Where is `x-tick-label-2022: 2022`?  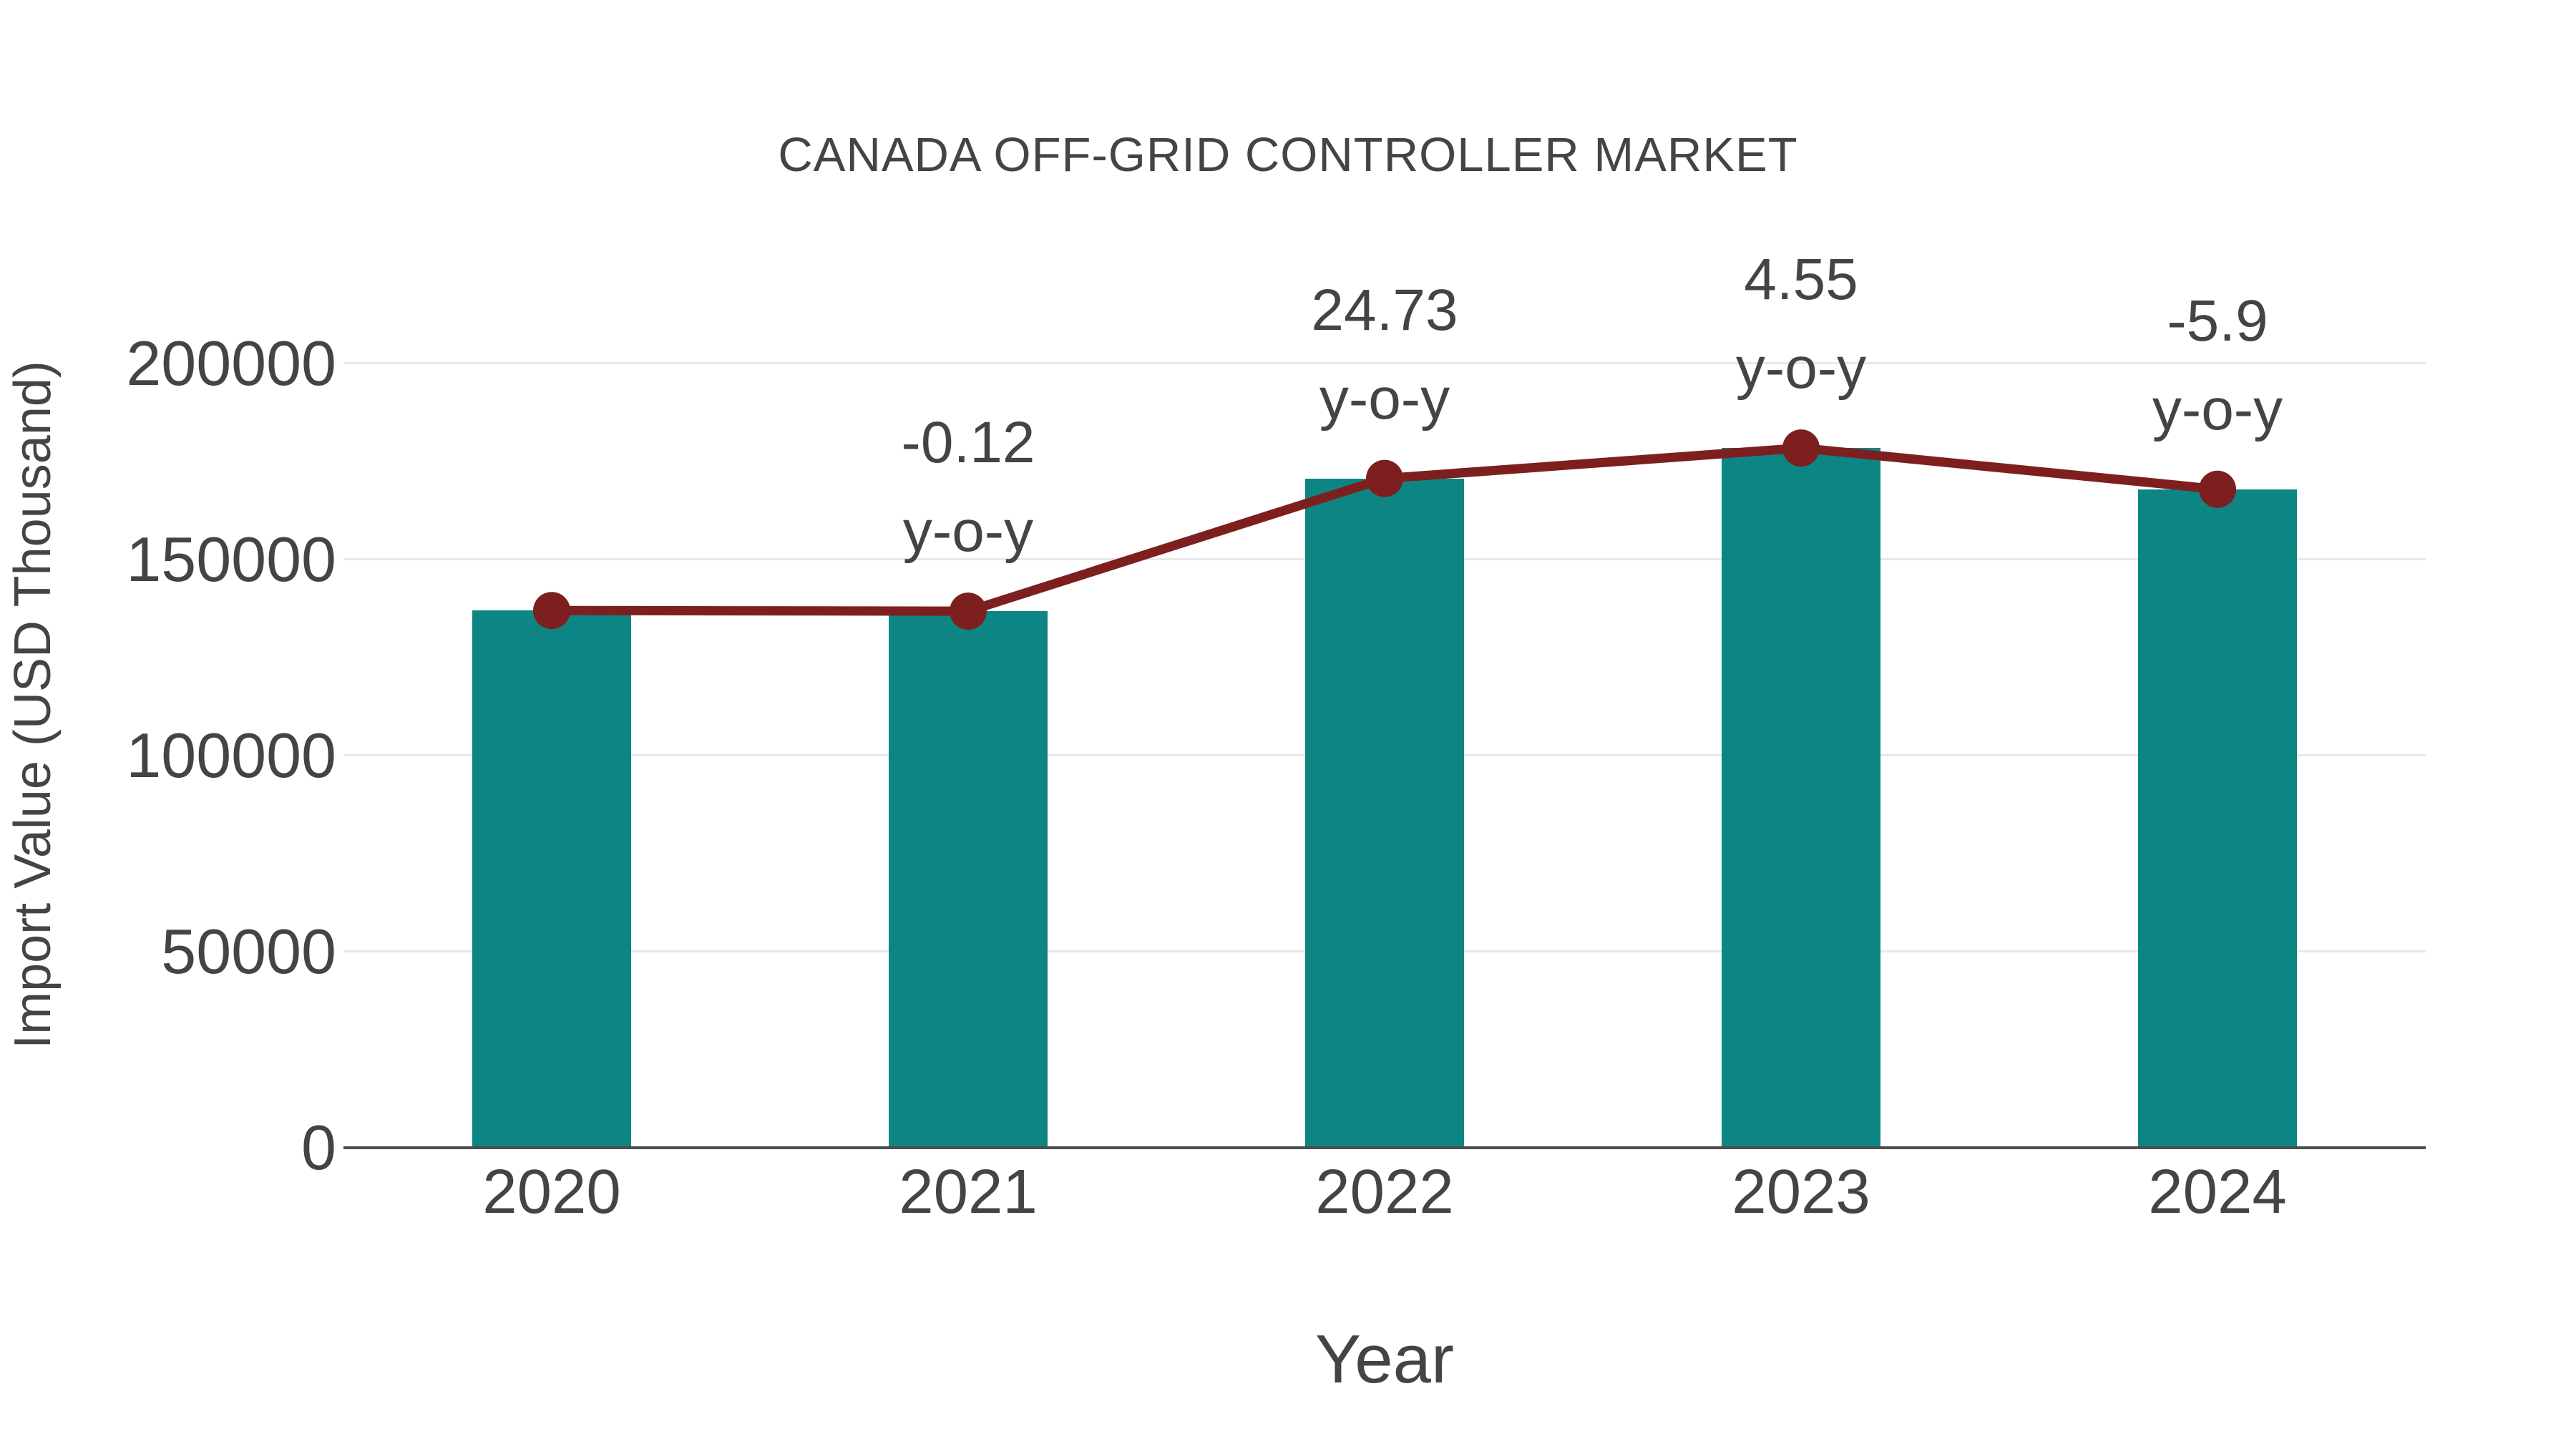 x-tick-label-2022: 2022 is located at coordinates (1384, 1191).